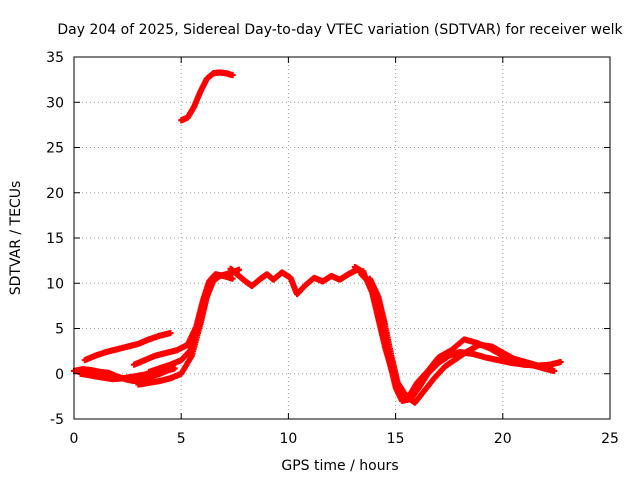 This screenshot has height=480, width=640. Describe the element at coordinates (59, 330) in the screenshot. I see `y-tick-label: 5` at that location.